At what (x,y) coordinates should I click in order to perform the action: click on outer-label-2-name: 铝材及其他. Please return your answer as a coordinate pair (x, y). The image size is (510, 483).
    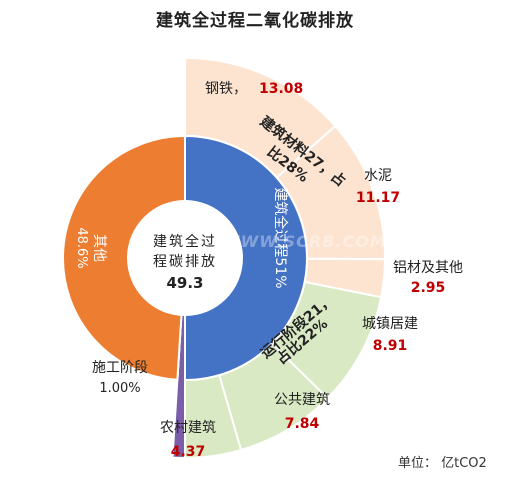
    Looking at the image, I should click on (428, 268).